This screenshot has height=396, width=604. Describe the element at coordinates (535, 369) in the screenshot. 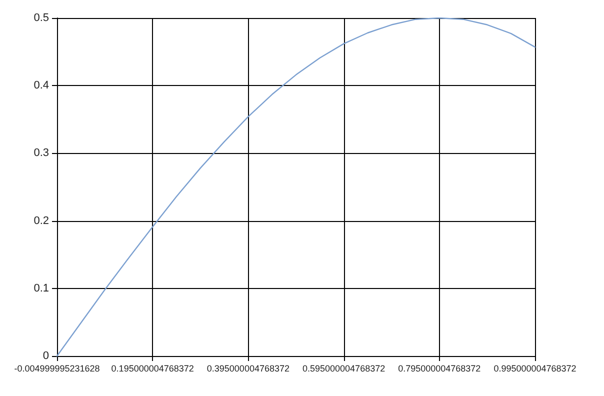

I see `x-tick-label: 0.995000004768372` at that location.